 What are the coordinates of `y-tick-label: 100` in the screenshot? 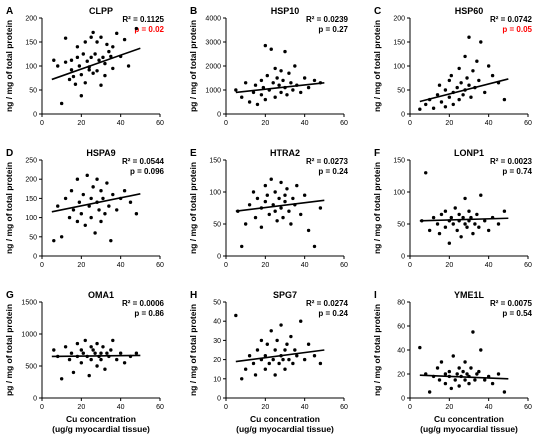 It's located at (31, 67).